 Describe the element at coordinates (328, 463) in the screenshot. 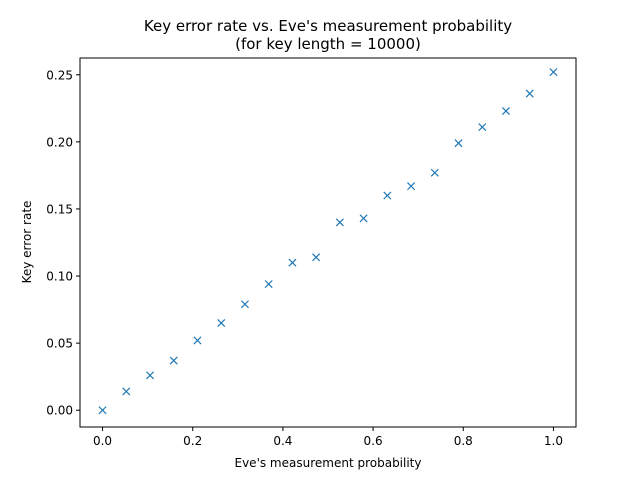

I see `x-axis-label: Eve's measurement probability` at that location.